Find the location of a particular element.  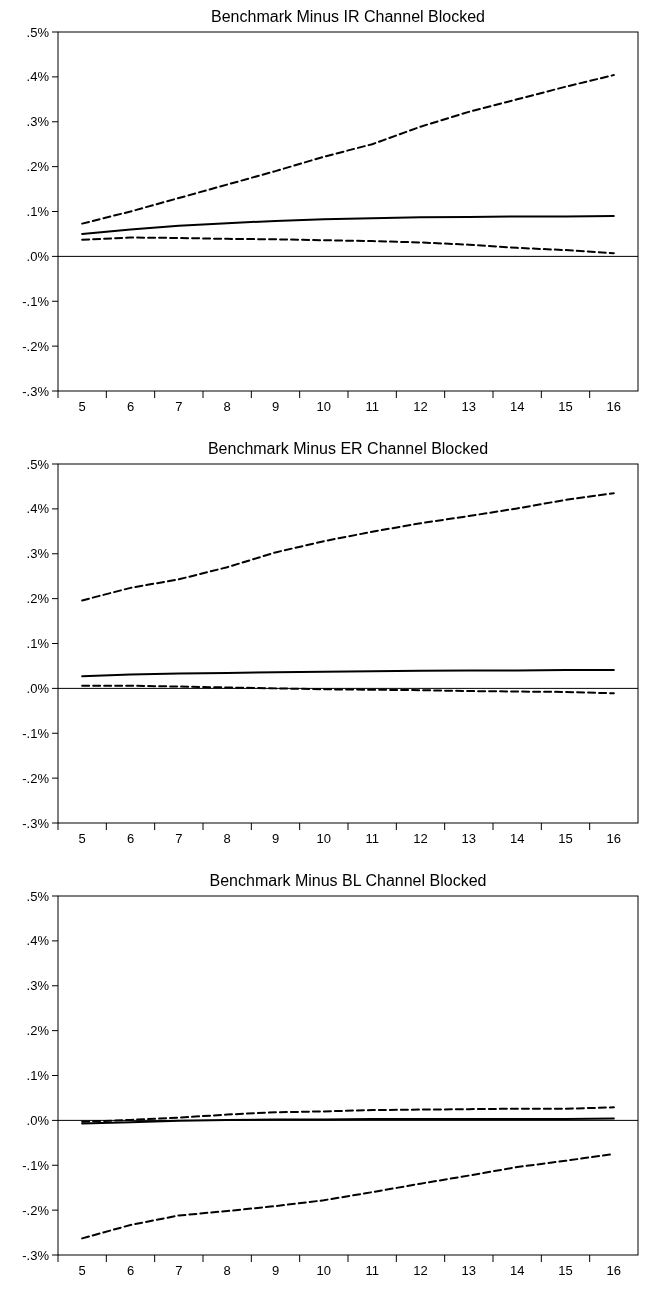

chart-title: Benchmark Minus IR Channel Blocked is located at coordinates (348, 16).